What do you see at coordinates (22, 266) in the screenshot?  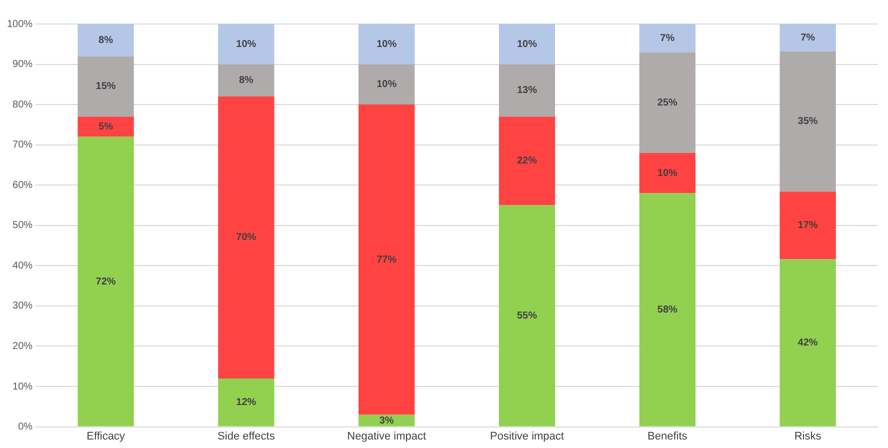 I see `y-tick-label: 40%` at bounding box center [22, 266].